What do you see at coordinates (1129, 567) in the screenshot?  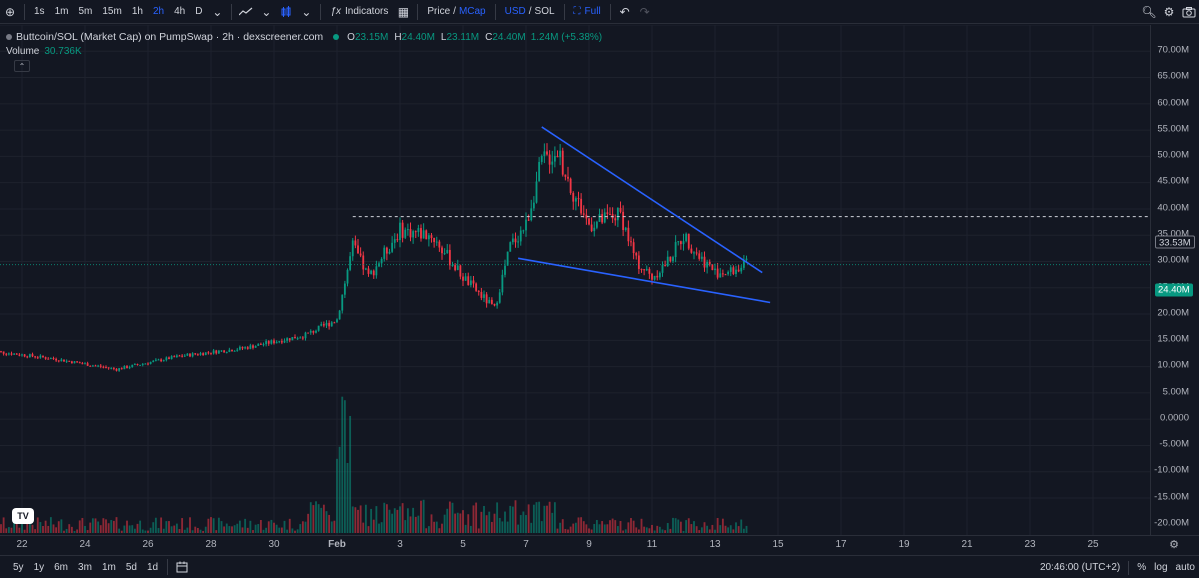 I see `toolbar-divider` at bounding box center [1129, 567].